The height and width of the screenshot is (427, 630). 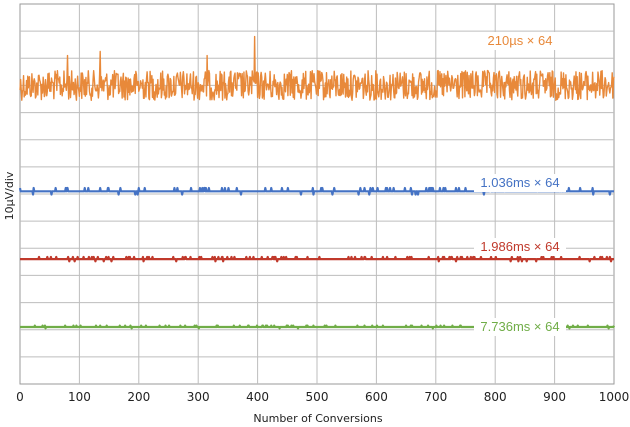 What do you see at coordinates (376, 397) in the screenshot?
I see `x-tick-label: 600` at bounding box center [376, 397].